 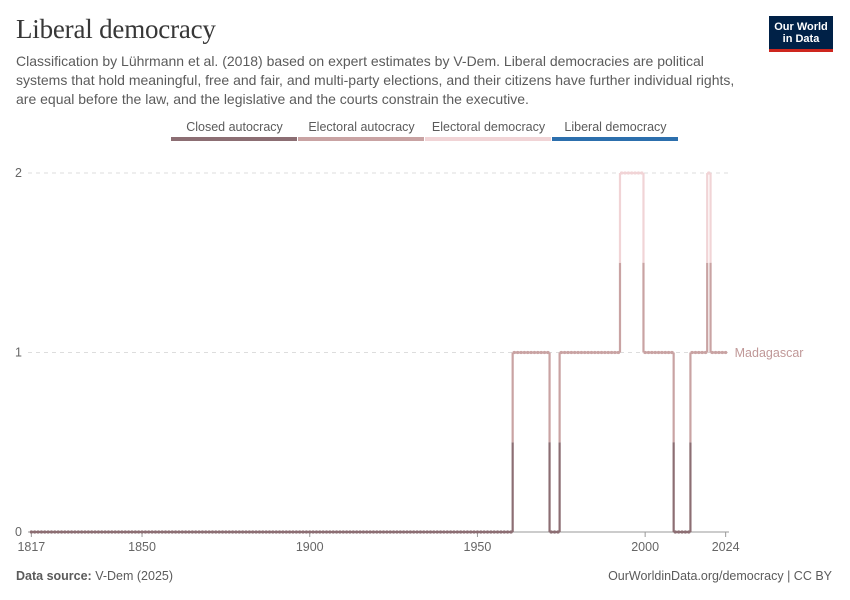 I want to click on series-labels: Madagascar, so click(x=769, y=353).